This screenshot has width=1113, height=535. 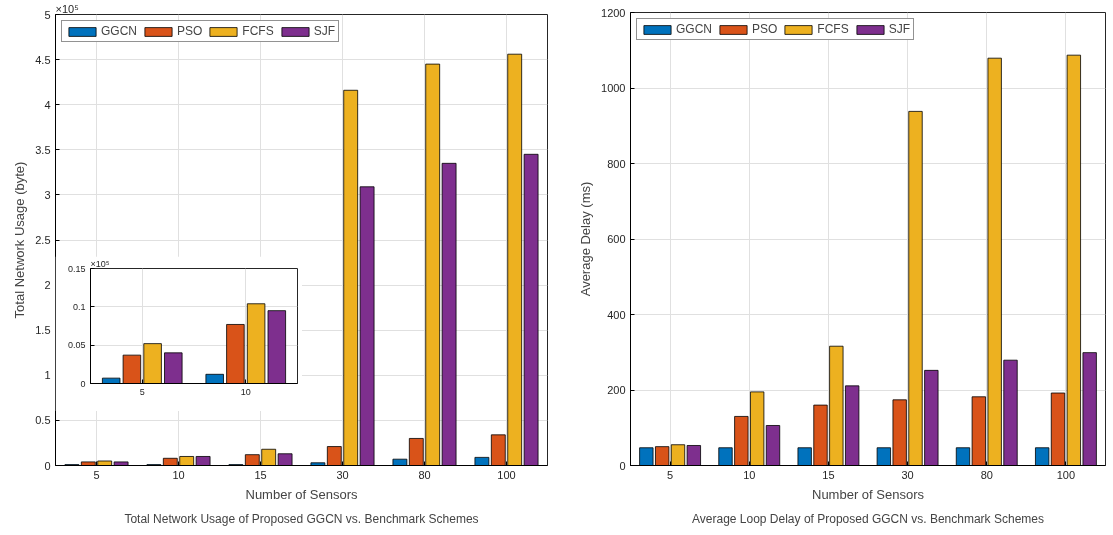 What do you see at coordinates (20, 240) in the screenshot?
I see `y-axis-title: Total Network Usage (byte)` at bounding box center [20, 240].